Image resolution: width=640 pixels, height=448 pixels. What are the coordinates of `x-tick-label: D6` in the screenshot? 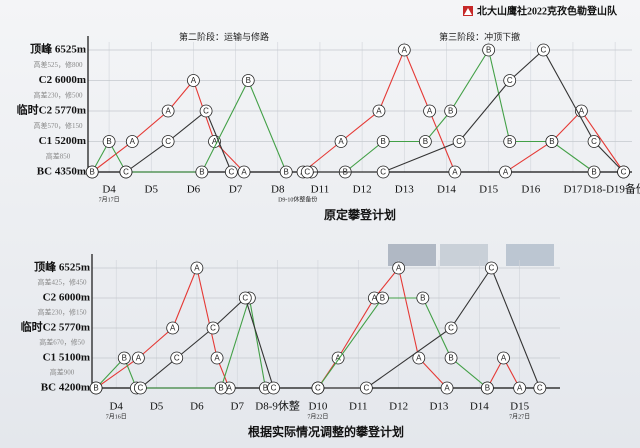 It's located at (197, 407).